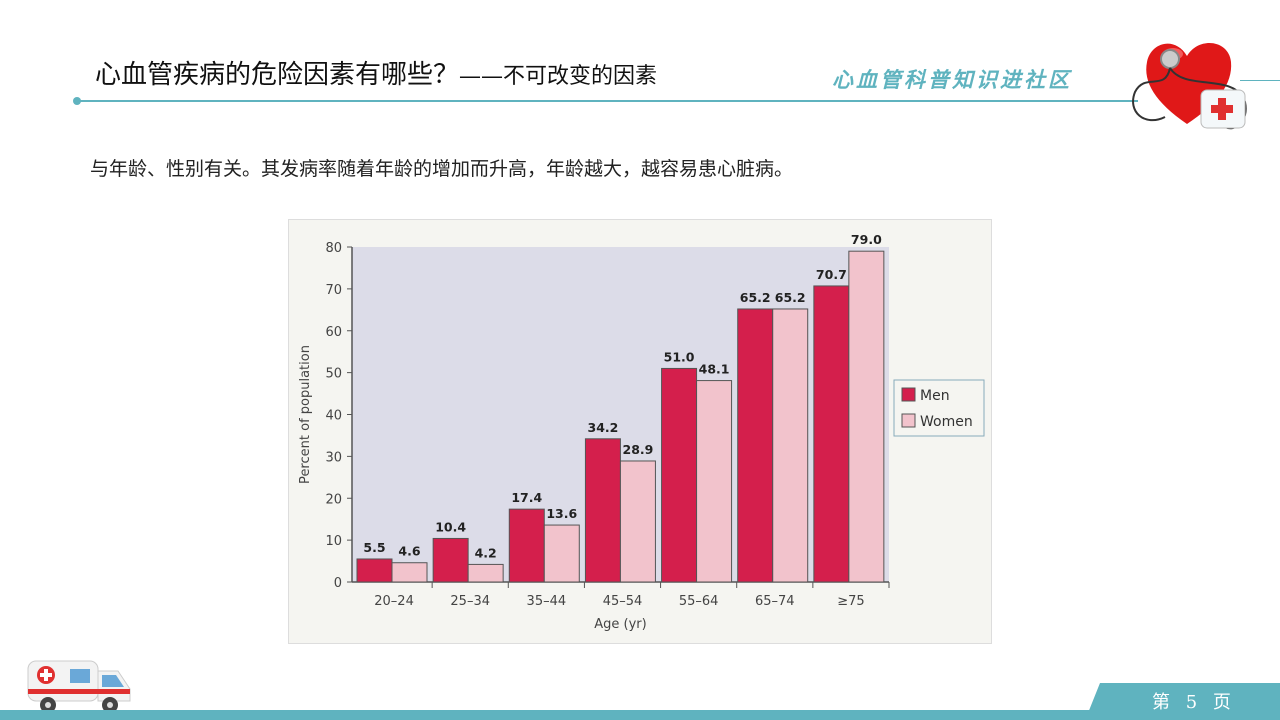 The height and width of the screenshot is (720, 1280). What do you see at coordinates (333, 332) in the screenshot?
I see `y-tick-label: 60` at bounding box center [333, 332].